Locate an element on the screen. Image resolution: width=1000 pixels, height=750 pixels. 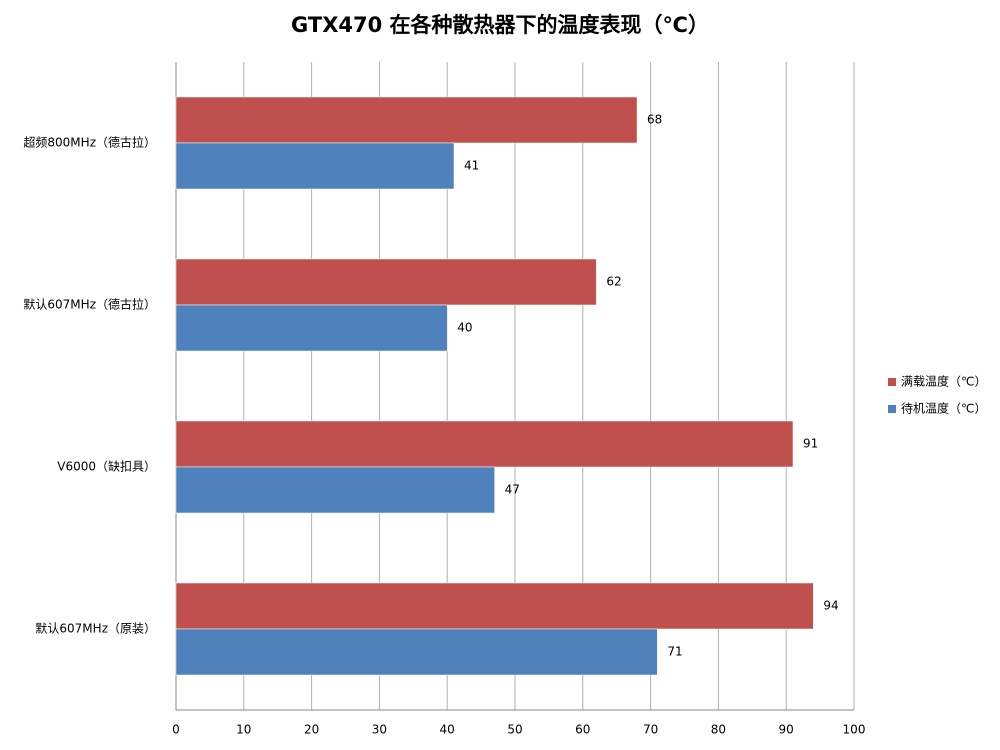
y-tick-label: 默认607MHz（原装） is located at coordinates (95, 628).